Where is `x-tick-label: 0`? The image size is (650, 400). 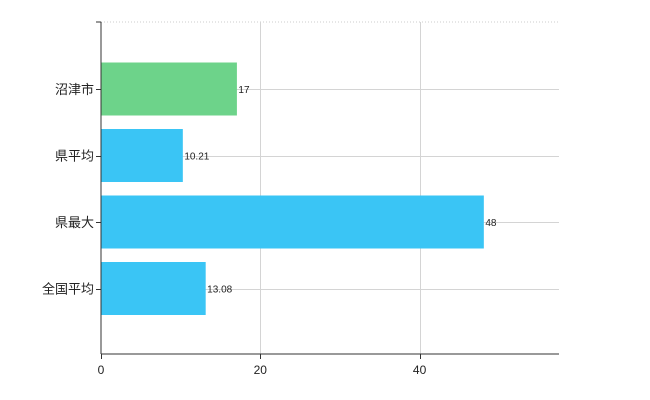
x-tick-label: 0 is located at coordinates (101, 370).